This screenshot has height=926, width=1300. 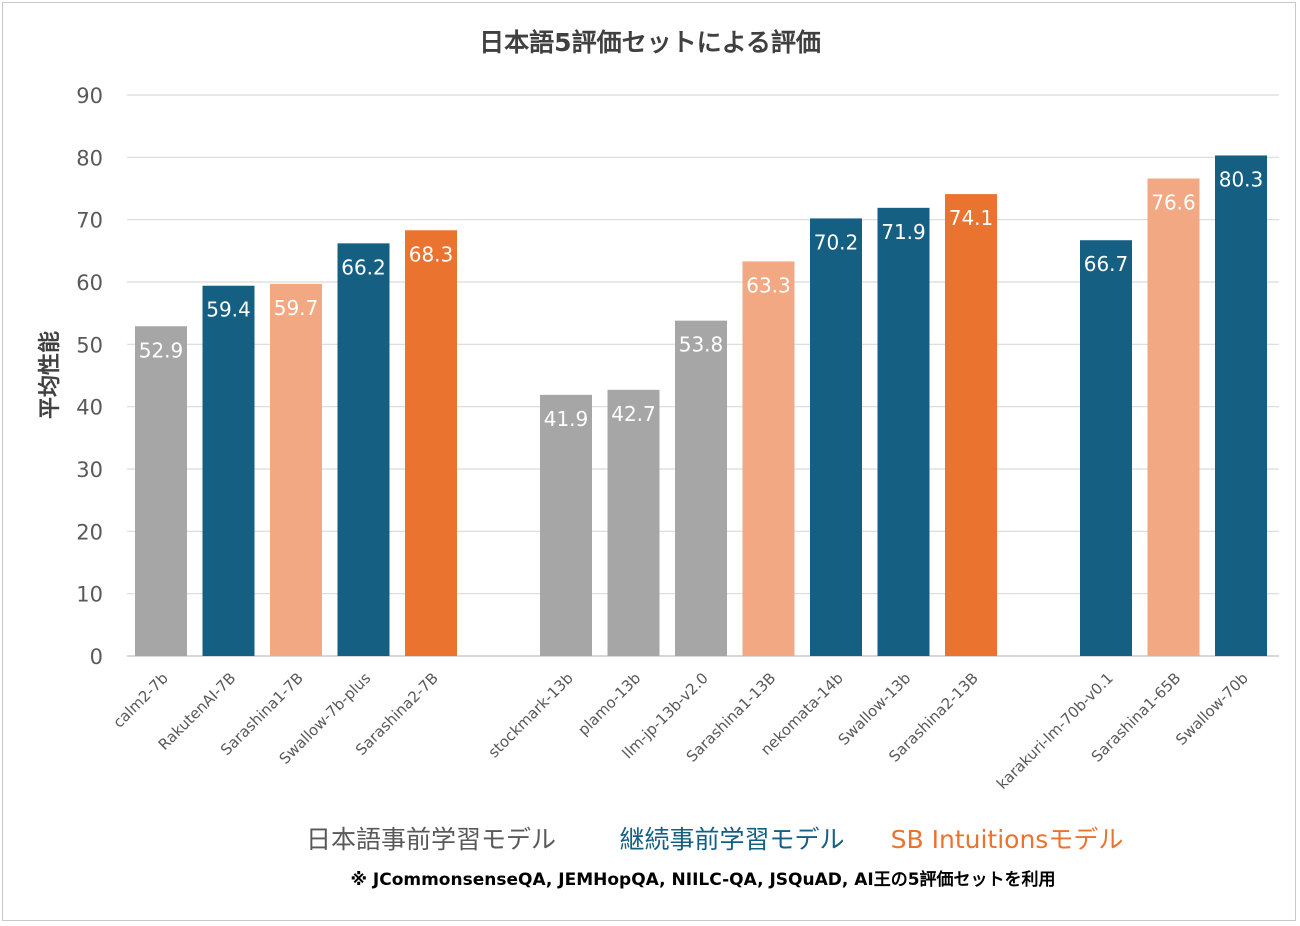 I want to click on bar-Sarashina2-13B, so click(x=971, y=425).